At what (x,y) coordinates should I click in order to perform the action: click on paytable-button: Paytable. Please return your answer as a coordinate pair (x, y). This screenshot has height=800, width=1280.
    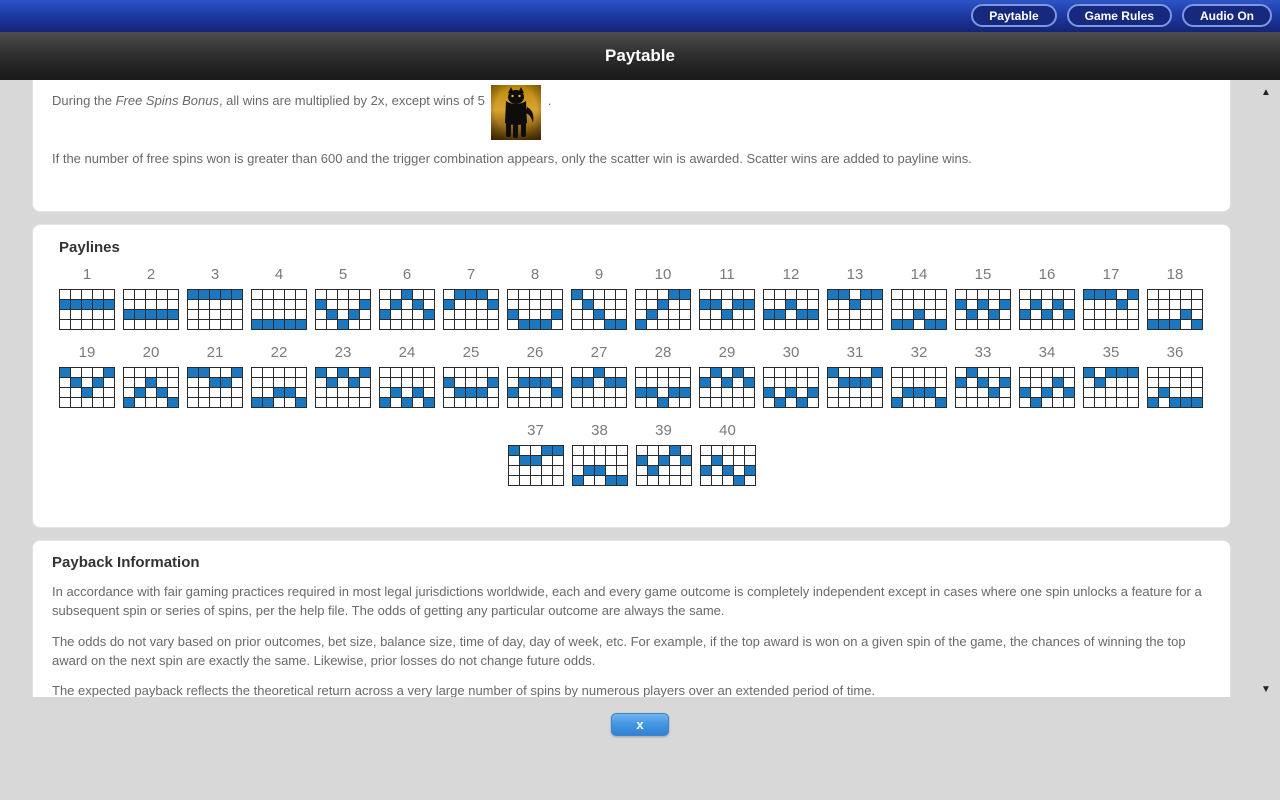
    Looking at the image, I should click on (1014, 15).